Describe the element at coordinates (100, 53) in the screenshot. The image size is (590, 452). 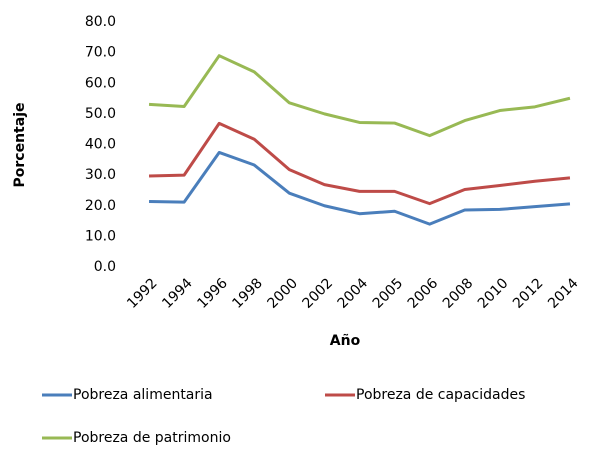
I see `y-tick-label: 70.0` at that location.